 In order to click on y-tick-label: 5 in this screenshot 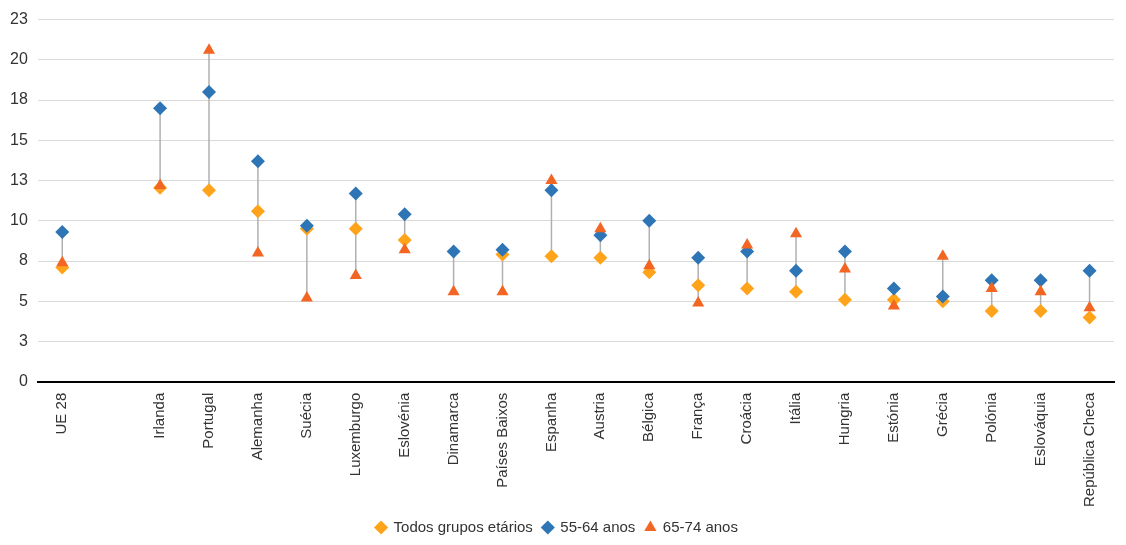, I will do `click(23, 300)`.